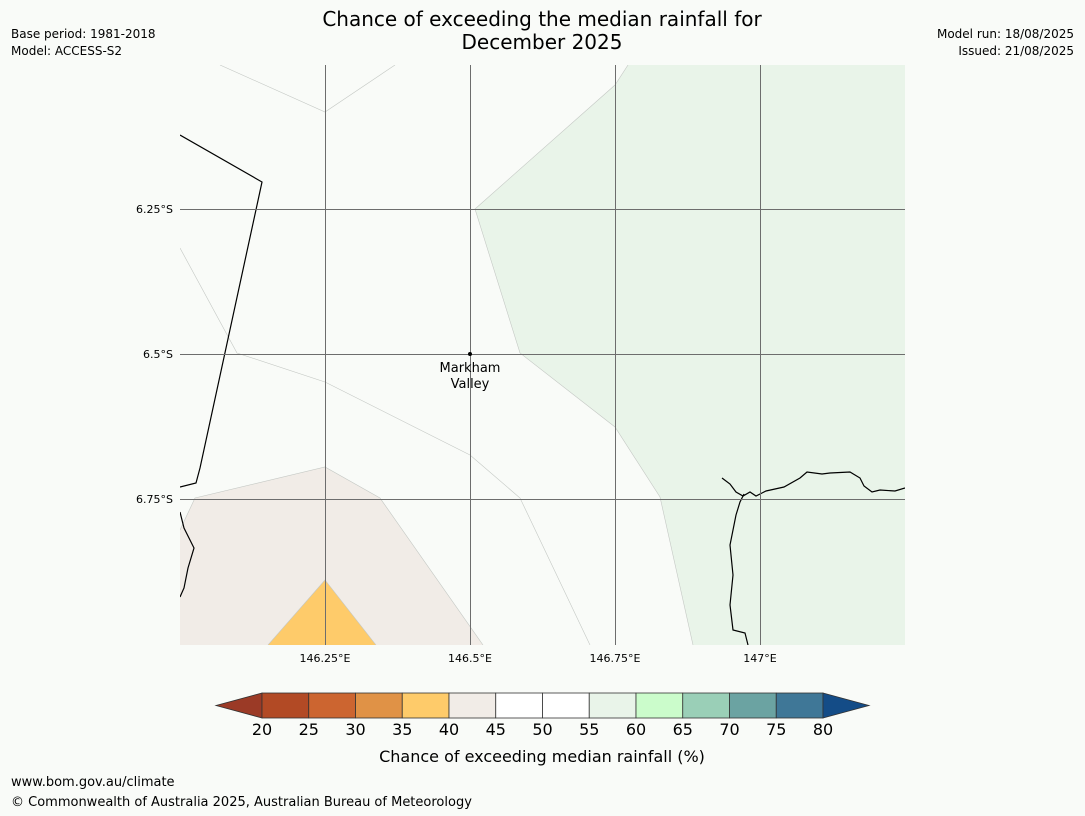 This screenshot has width=1085, height=816. Describe the element at coordinates (759, 658) in the screenshot. I see `lon-label-147: 147°E` at that location.